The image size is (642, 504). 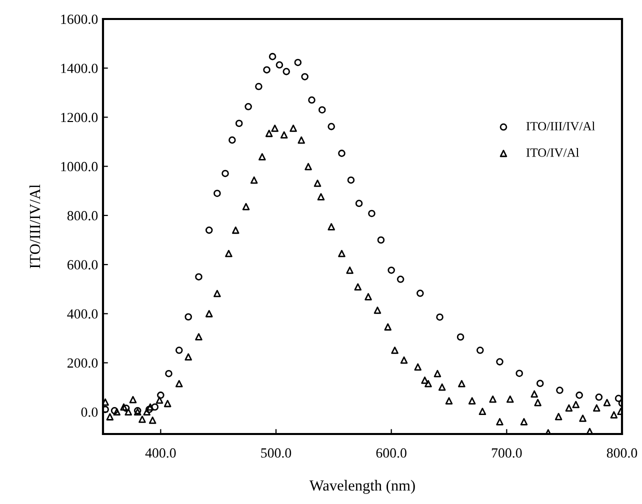 What do you see at coordinates (160, 453) in the screenshot?
I see `x-tick-label: 400.0` at bounding box center [160, 453].